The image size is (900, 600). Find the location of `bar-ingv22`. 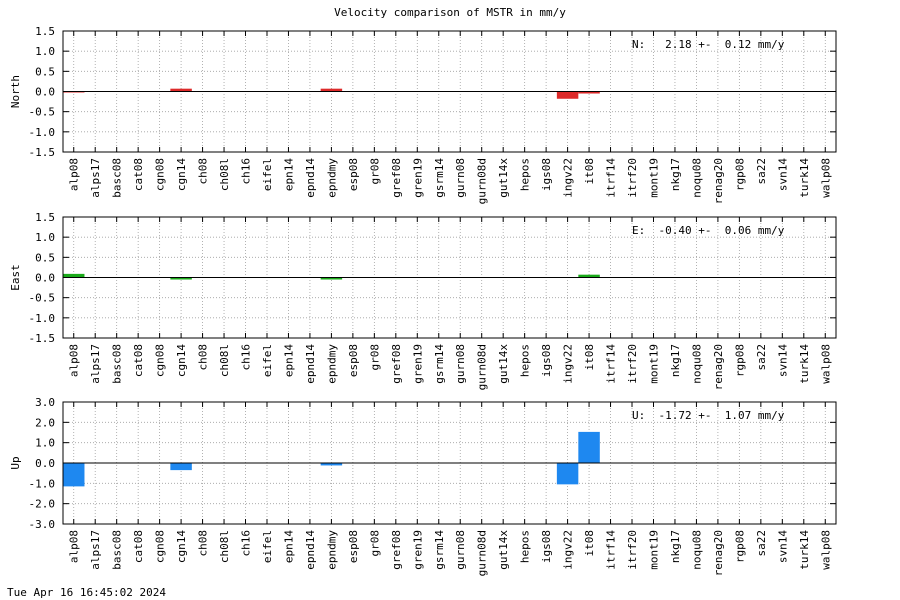

bar-ingv22 is located at coordinates (567, 95).